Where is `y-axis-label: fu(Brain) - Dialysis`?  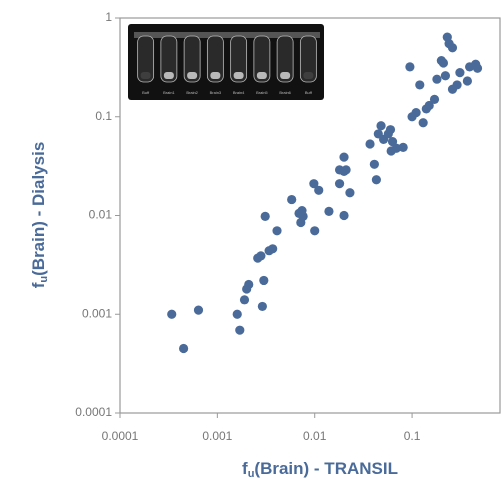 y-axis-label: fu(Brain) - Dialysis is located at coordinates (39, 215).